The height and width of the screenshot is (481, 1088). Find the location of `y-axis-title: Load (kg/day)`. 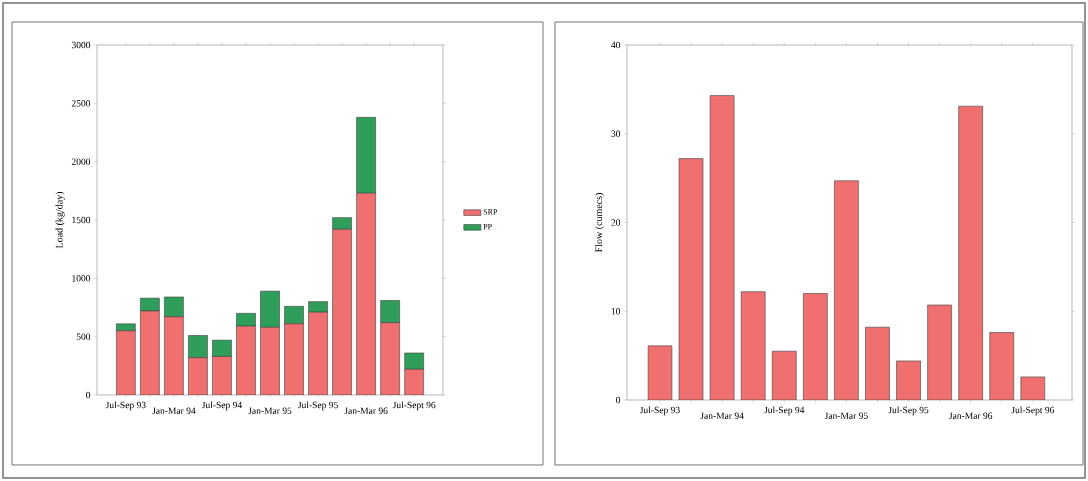

y-axis-title: Load (kg/day) is located at coordinates (60, 220).